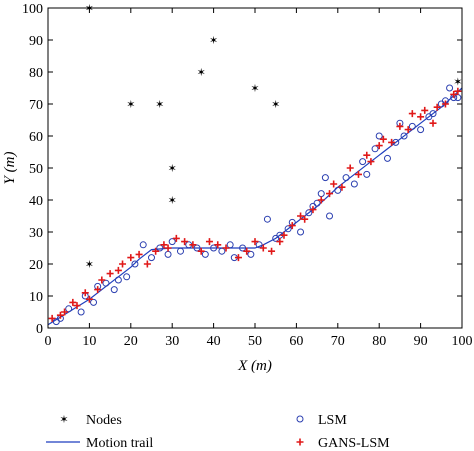  What do you see at coordinates (36, 105) in the screenshot?
I see `y-tick-label: 70` at bounding box center [36, 105].